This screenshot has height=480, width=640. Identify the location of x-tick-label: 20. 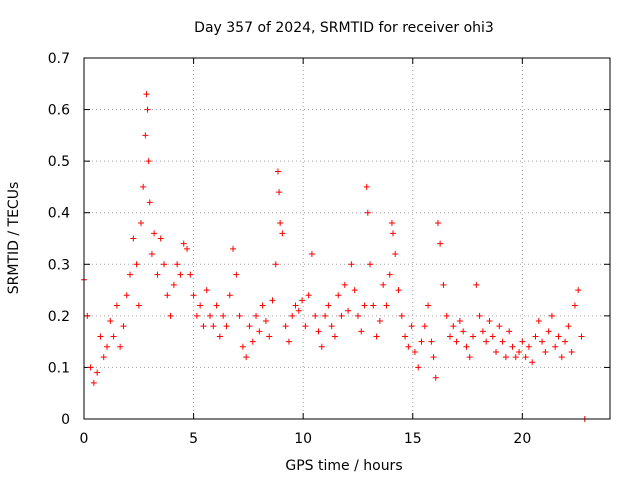
(522, 439).